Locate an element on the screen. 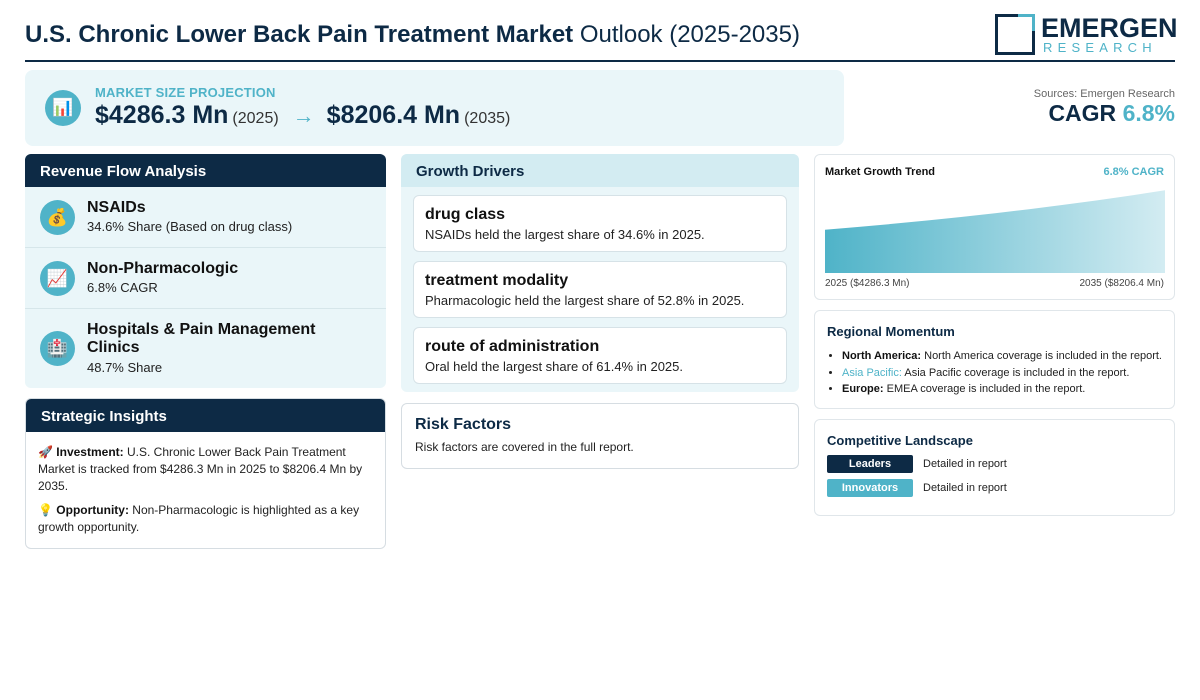 The width and height of the screenshot is (1200, 700). competitive-landscape-title: Competitive Landscape is located at coordinates (900, 440).